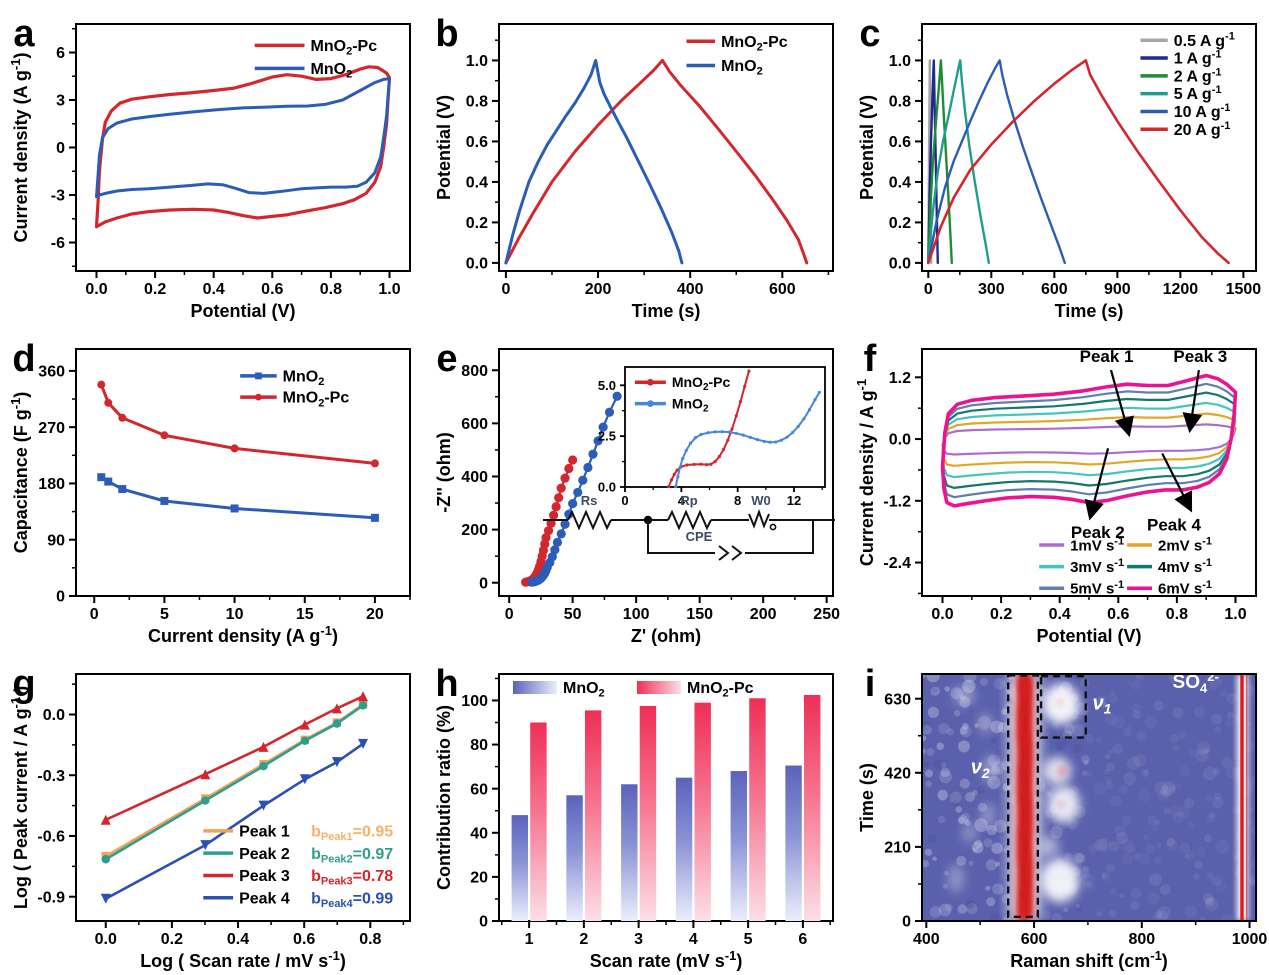 The height and width of the screenshot is (975, 1269). I want to click on circuit-label-w0: W0, so click(761, 500).